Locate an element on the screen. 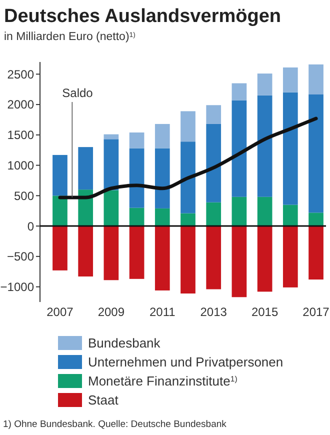  text: Saldo is located at coordinates (78, 93).